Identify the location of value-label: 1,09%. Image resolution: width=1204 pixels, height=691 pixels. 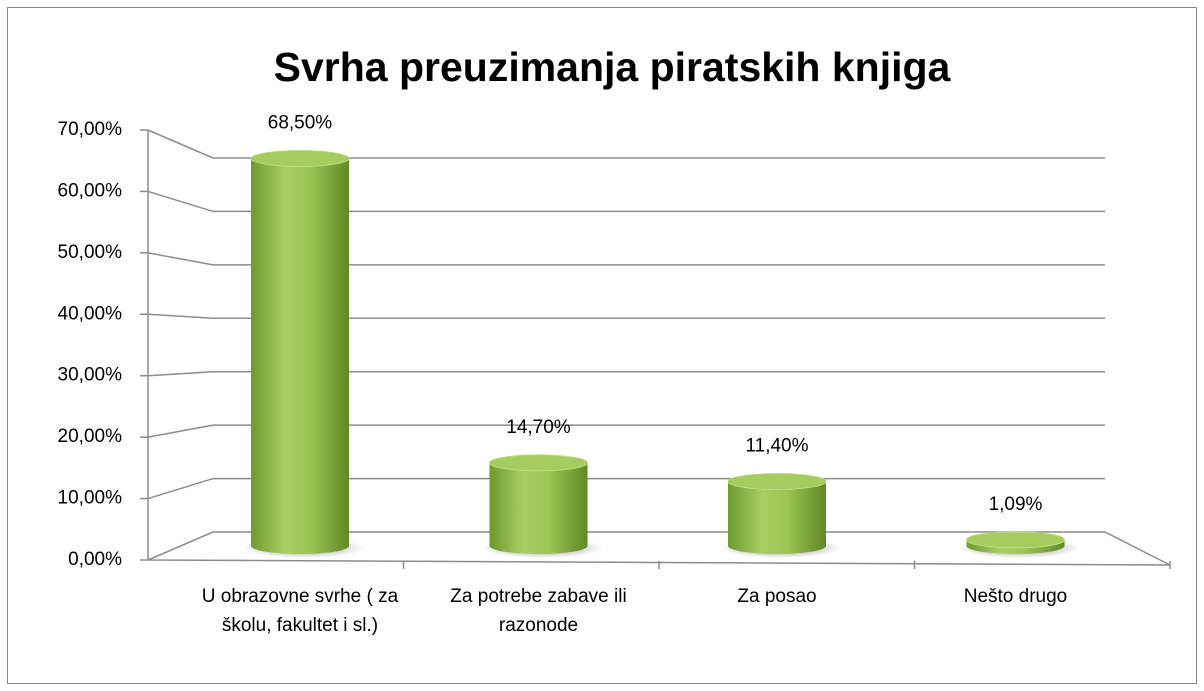
(1016, 504).